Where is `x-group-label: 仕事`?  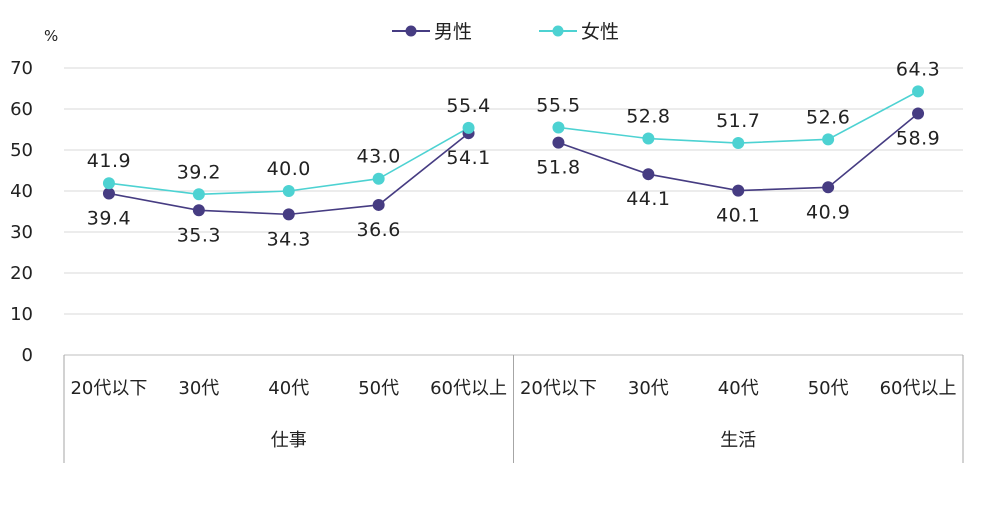 x-group-label: 仕事 is located at coordinates (289, 440).